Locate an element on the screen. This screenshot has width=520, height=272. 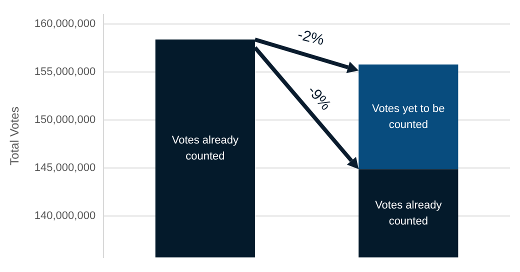
annotation: -9% is located at coordinates (319, 98).